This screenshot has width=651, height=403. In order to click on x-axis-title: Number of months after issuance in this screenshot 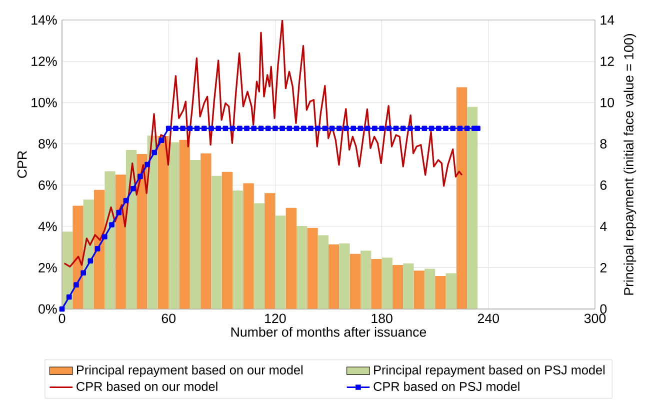, I will do `click(328, 331)`.